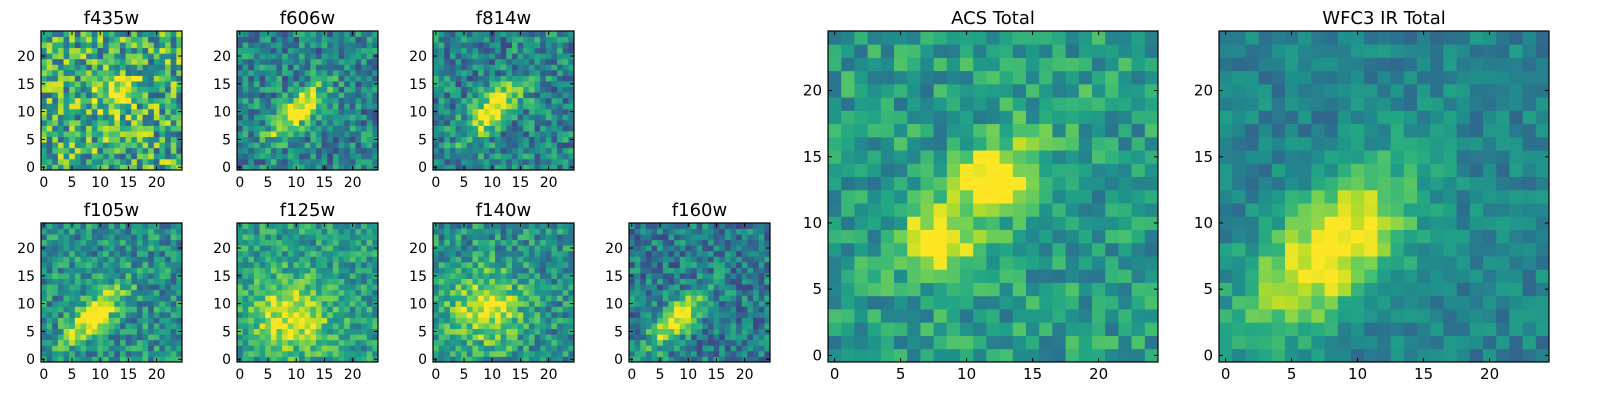 This screenshot has height=400, width=1600. Describe the element at coordinates (26, 305) in the screenshot. I see `y-tick-label: 10` at that location.